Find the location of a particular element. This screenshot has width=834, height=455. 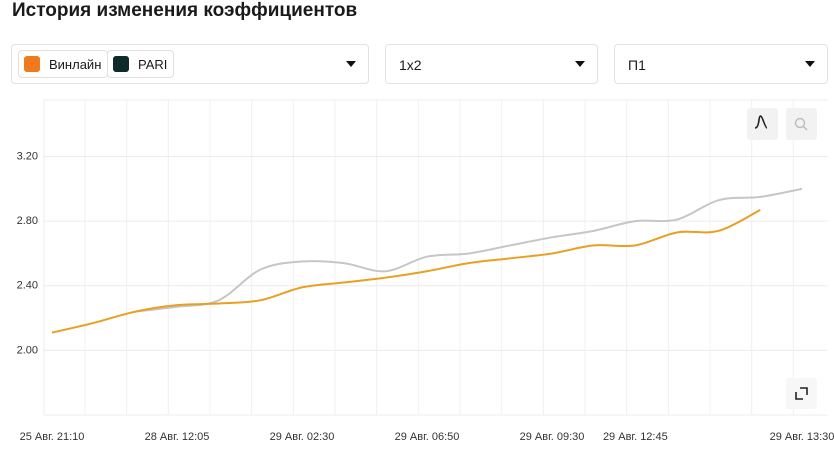

fullscreen-button is located at coordinates (801, 393).